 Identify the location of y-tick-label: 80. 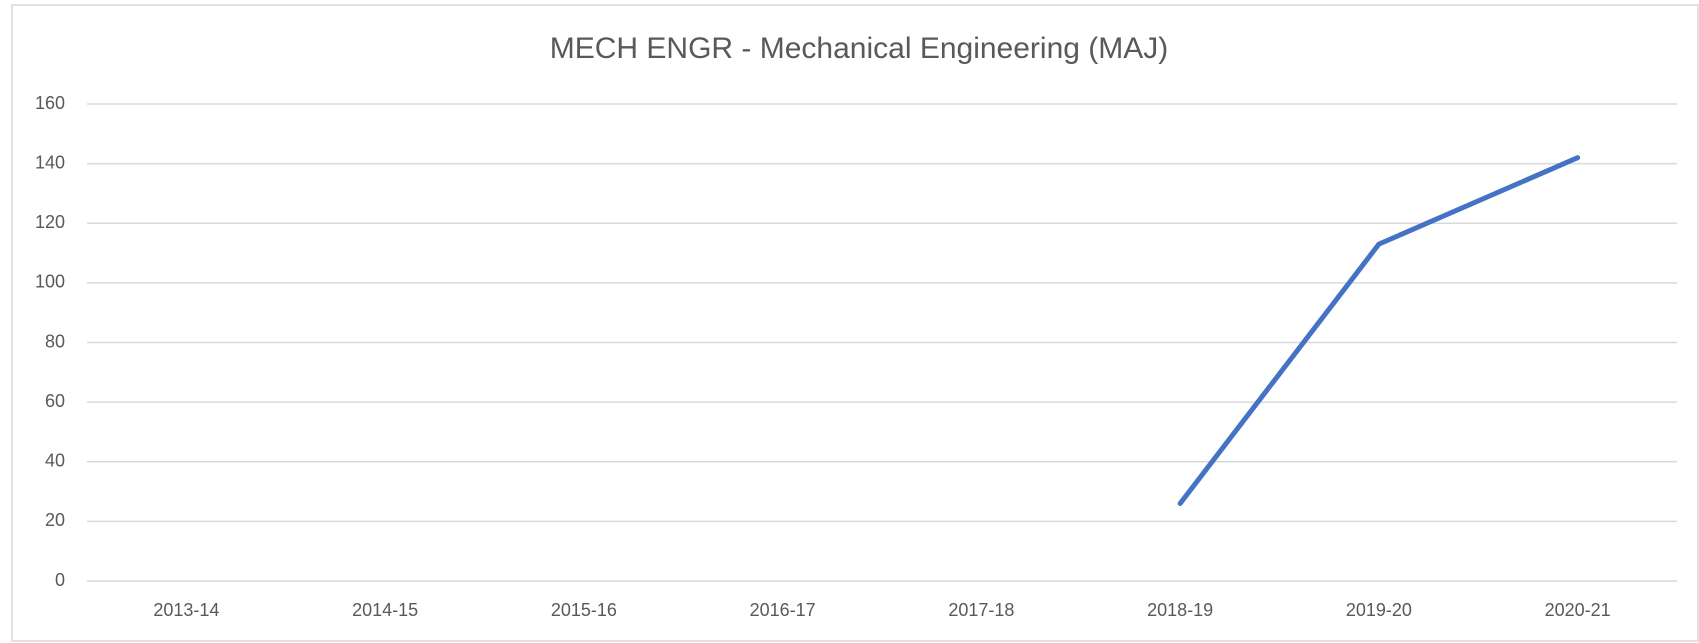
(55, 341).